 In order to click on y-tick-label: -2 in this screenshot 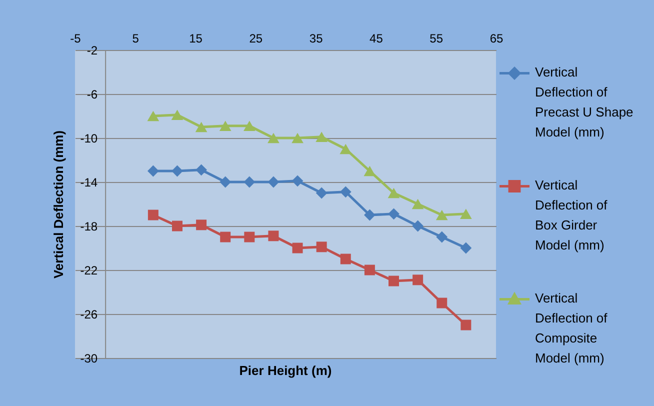, I will do `click(92, 51)`.